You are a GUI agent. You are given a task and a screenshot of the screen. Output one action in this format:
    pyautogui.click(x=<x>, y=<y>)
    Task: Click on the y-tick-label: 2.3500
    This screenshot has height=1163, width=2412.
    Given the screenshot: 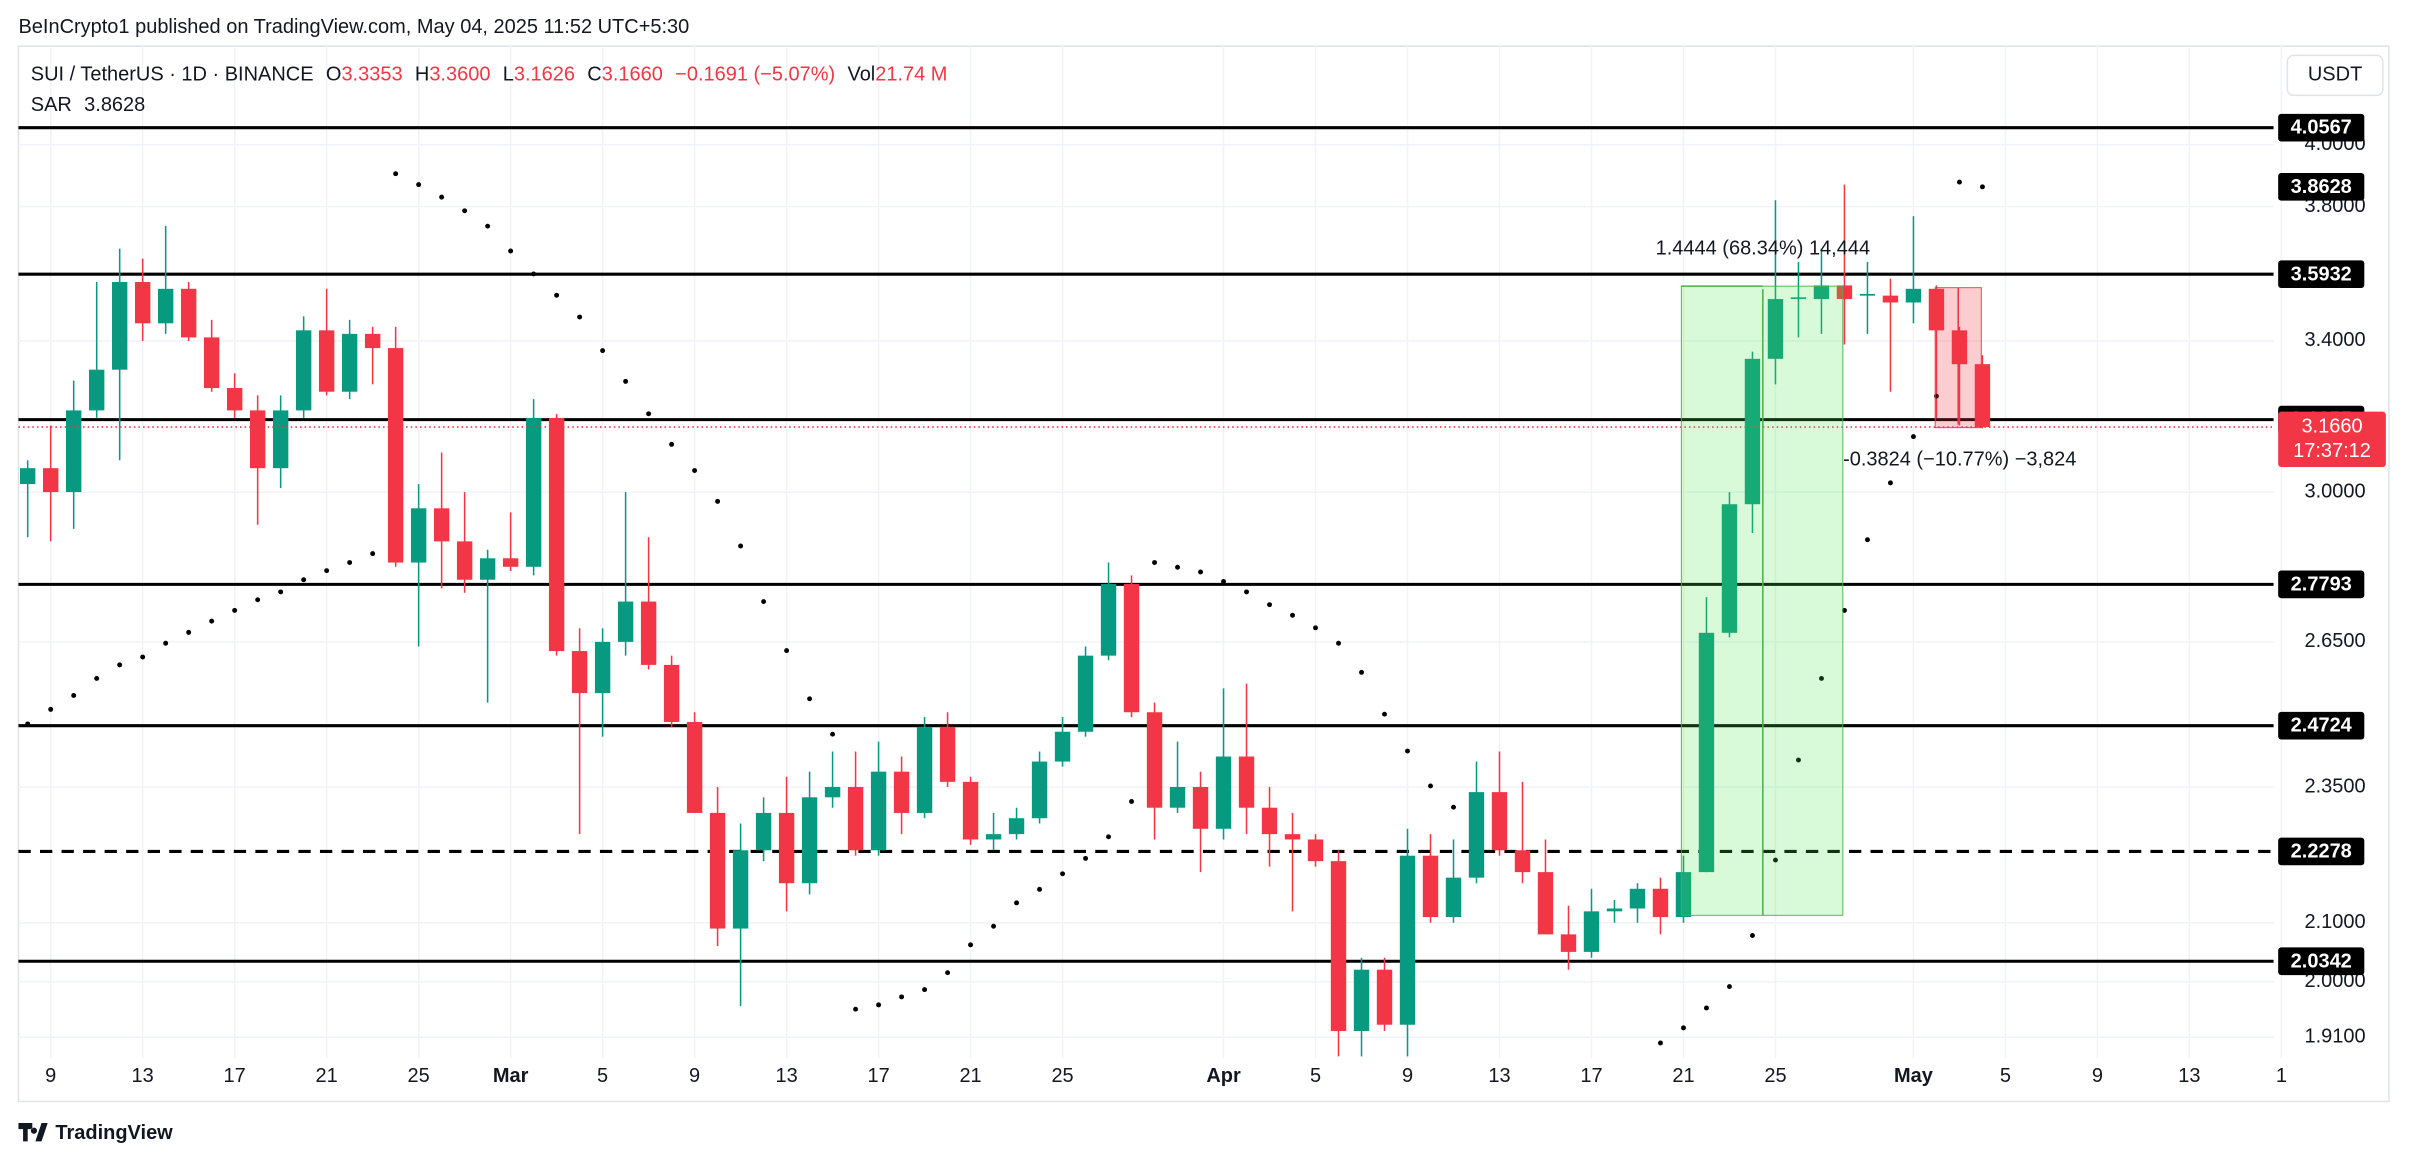 What is the action you would take?
    pyautogui.click(x=2335, y=786)
    